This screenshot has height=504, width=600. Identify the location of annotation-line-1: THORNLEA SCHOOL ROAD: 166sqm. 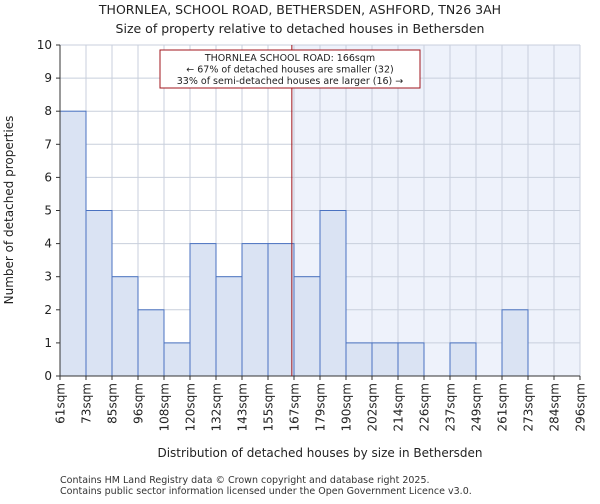
(289, 58).